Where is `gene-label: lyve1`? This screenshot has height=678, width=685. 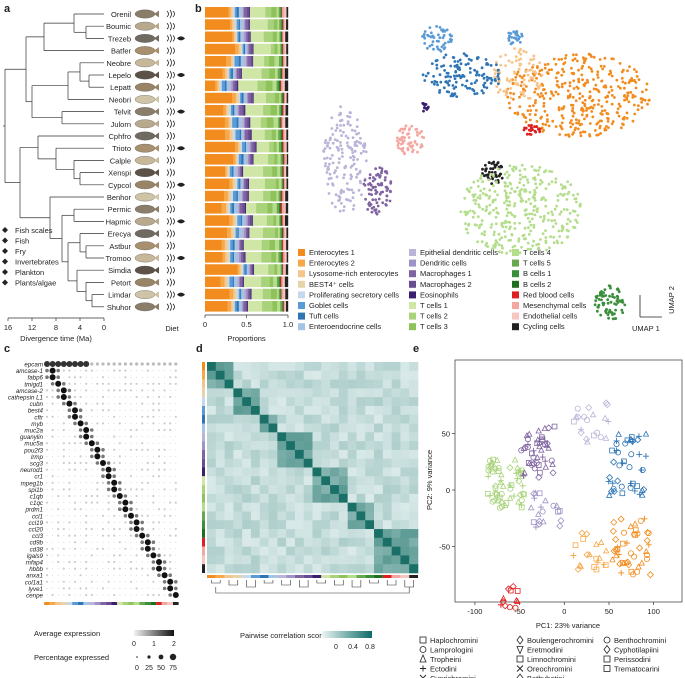
gene-label: lyve1 is located at coordinates (36, 589).